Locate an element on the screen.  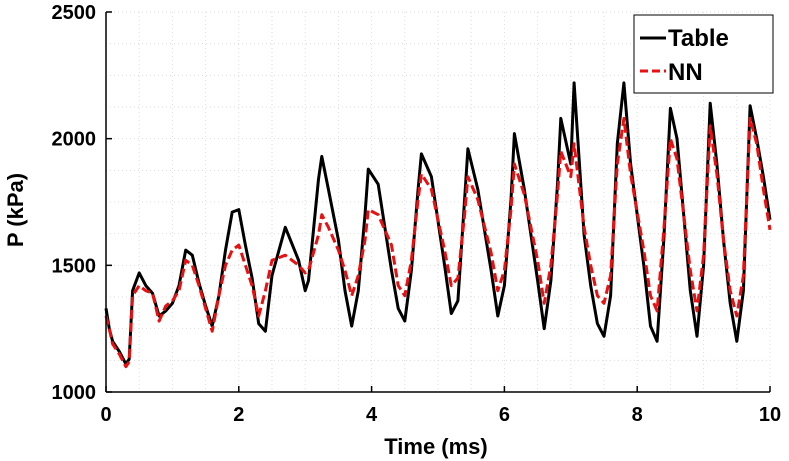
x-tick-label: 6 is located at coordinates (504, 415).